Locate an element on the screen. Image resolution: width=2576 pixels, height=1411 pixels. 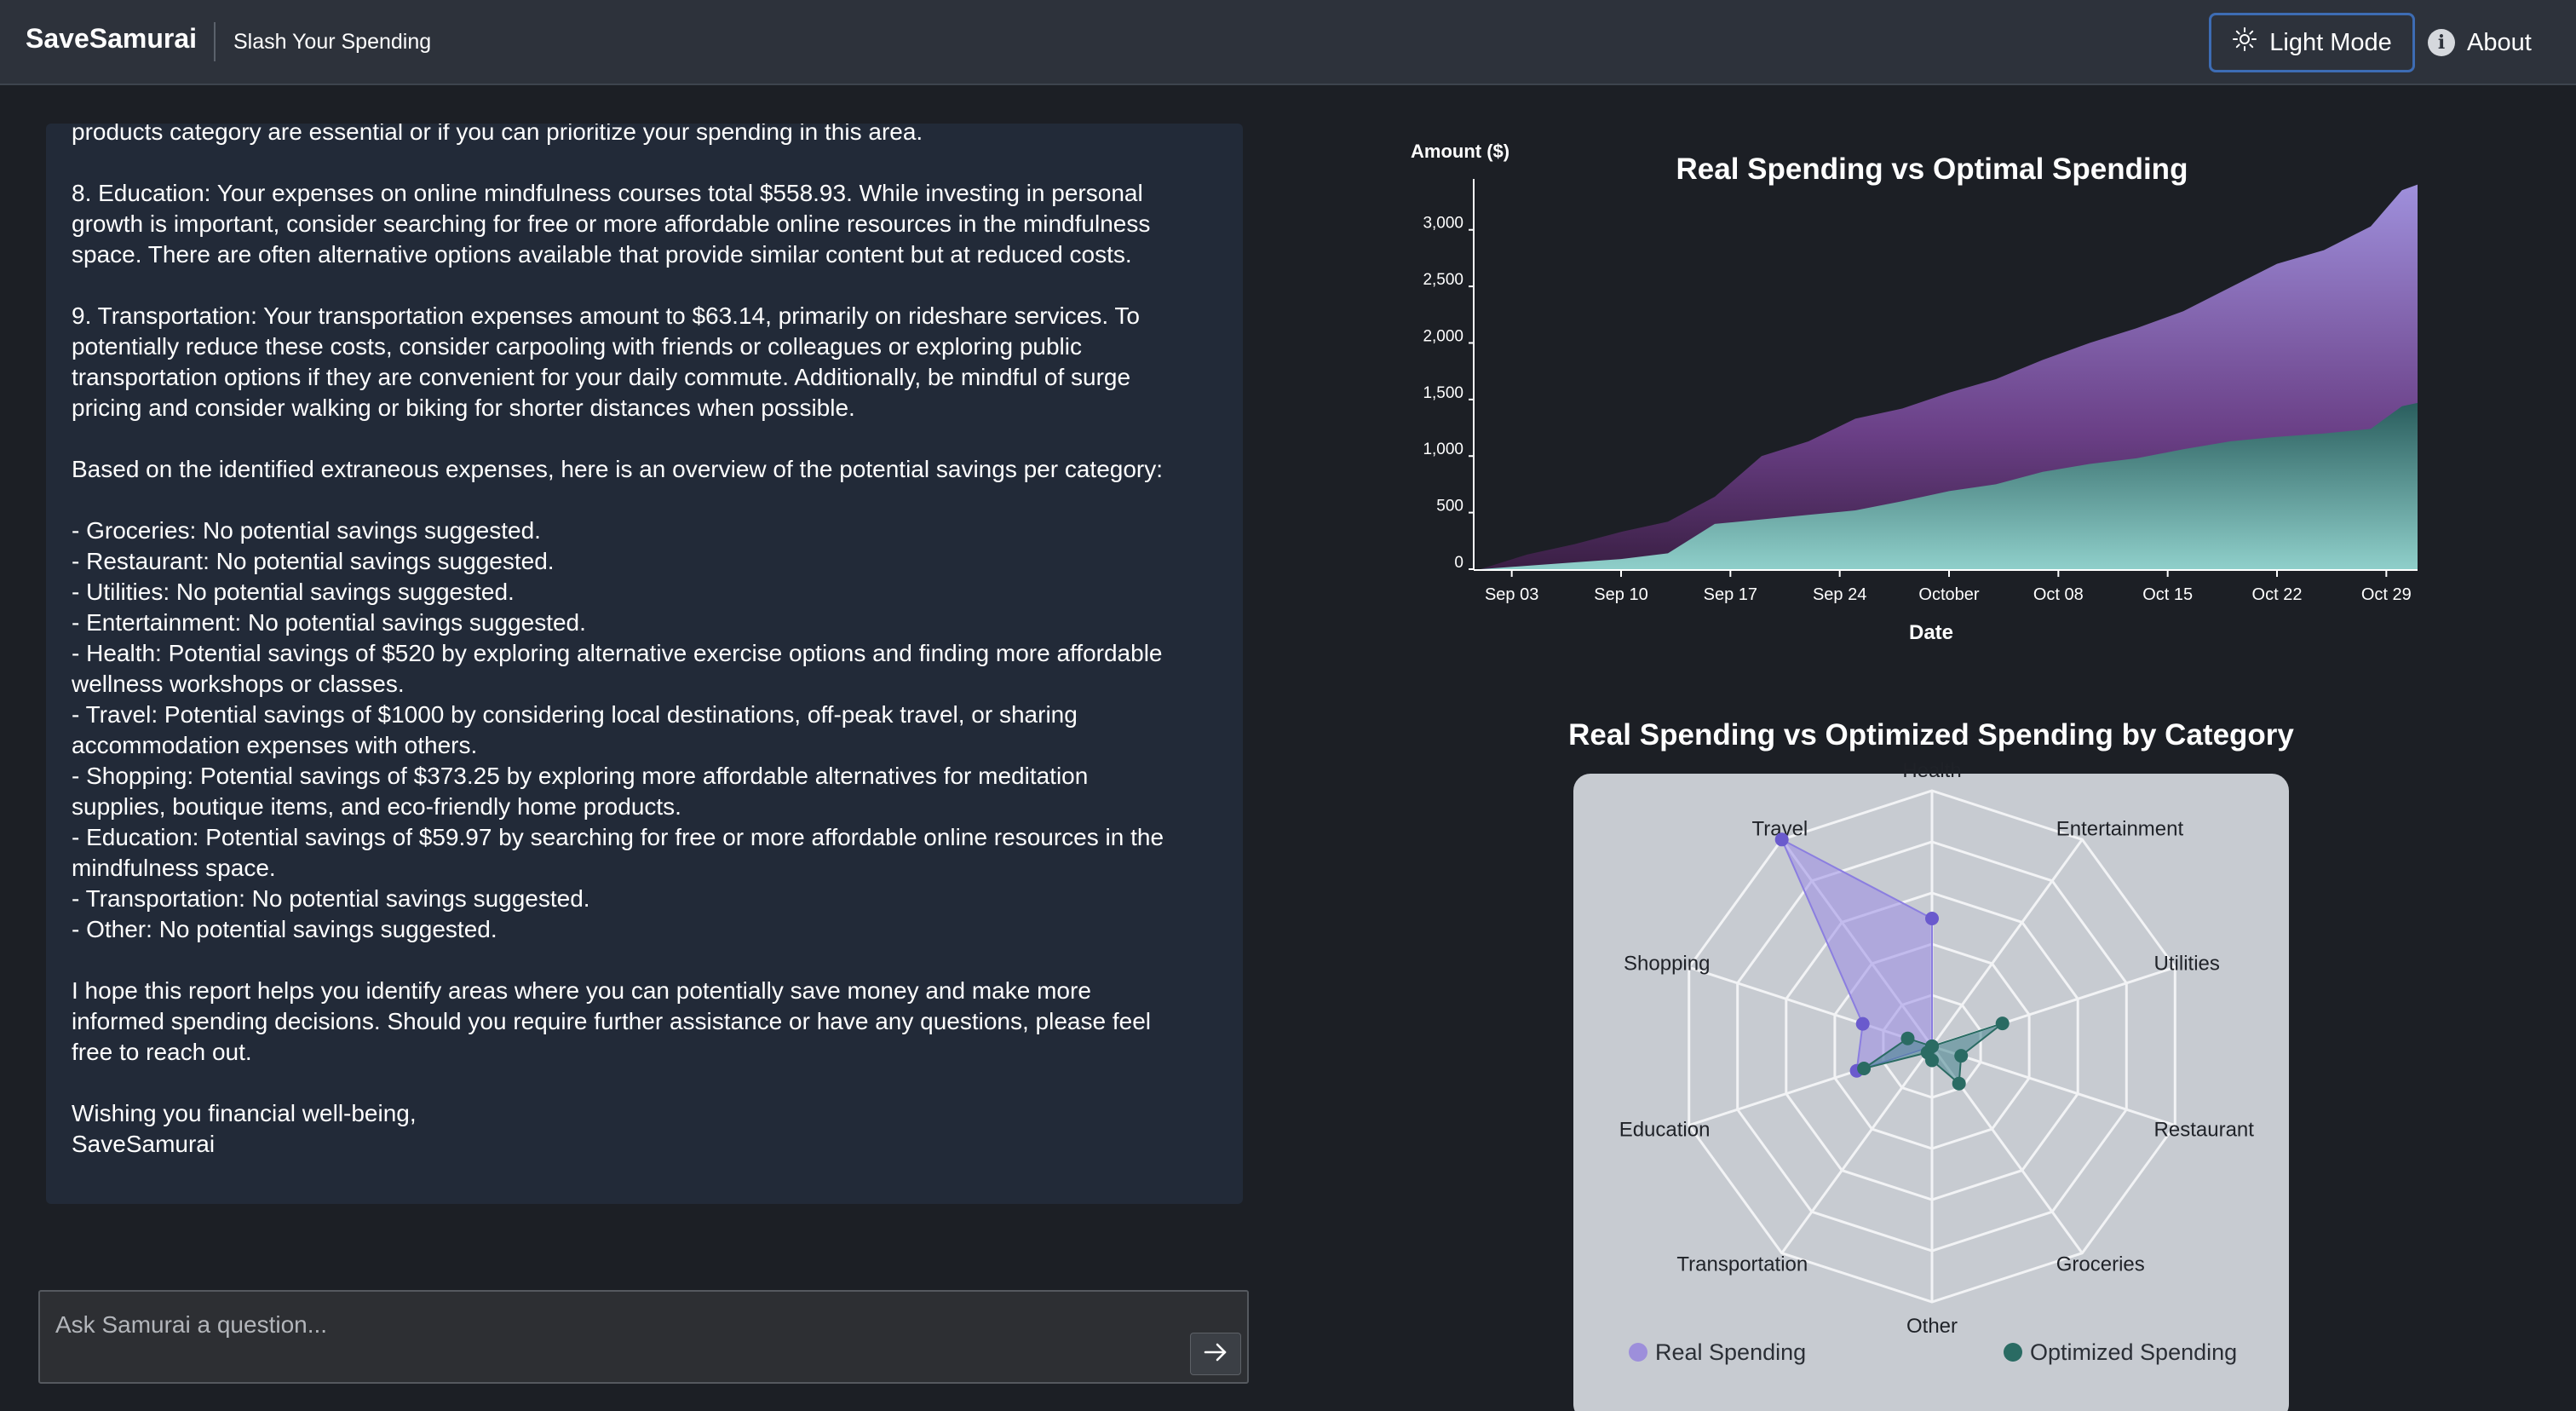
question-input-box is located at coordinates (644, 1337).